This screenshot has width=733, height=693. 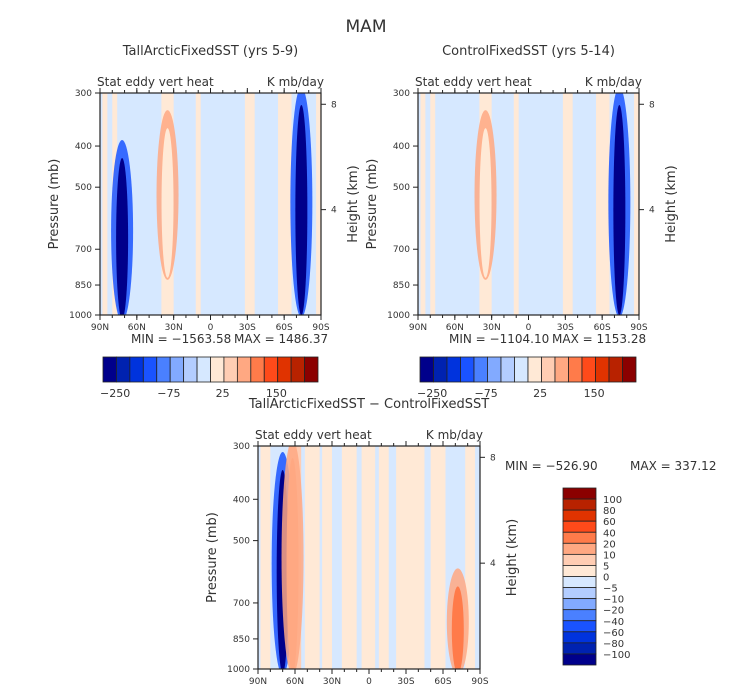 What do you see at coordinates (609, 522) in the screenshot?
I see `colorbar-label: 60` at bounding box center [609, 522].